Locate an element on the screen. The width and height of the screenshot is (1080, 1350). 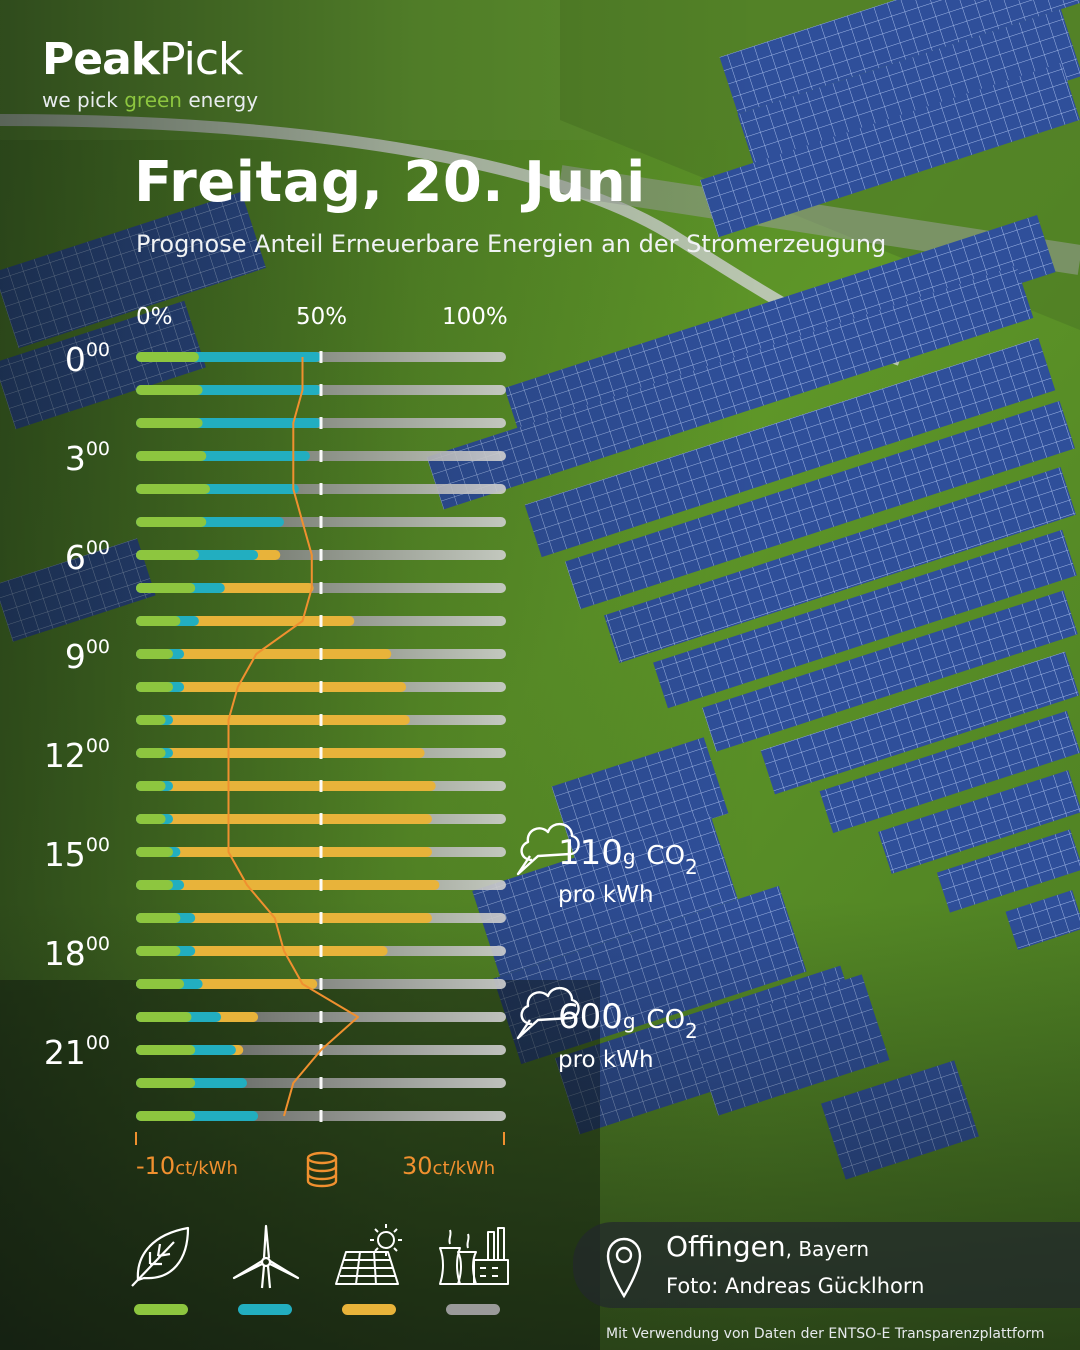
hour-label-15: 1500 is located at coordinates (55, 854).